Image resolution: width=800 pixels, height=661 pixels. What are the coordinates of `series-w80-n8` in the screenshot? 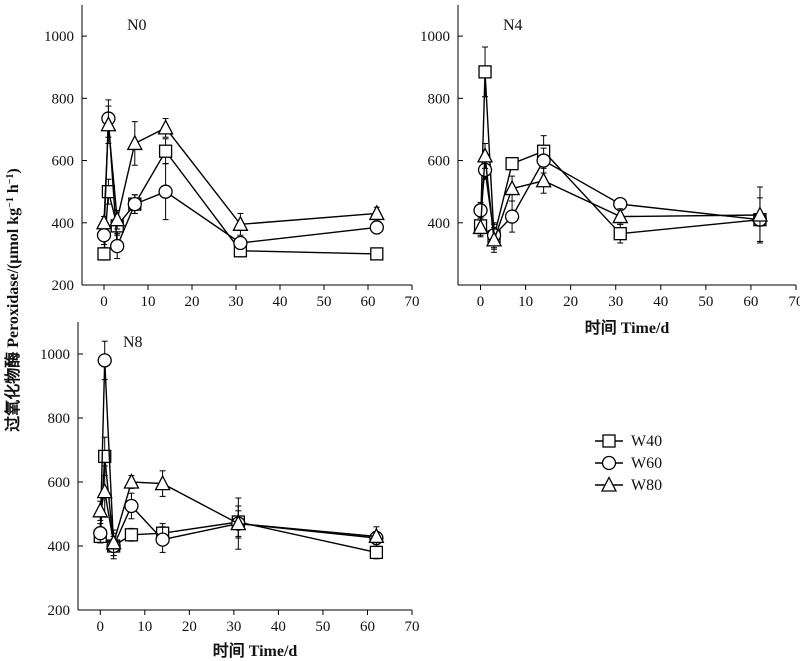 It's located at (238, 511).